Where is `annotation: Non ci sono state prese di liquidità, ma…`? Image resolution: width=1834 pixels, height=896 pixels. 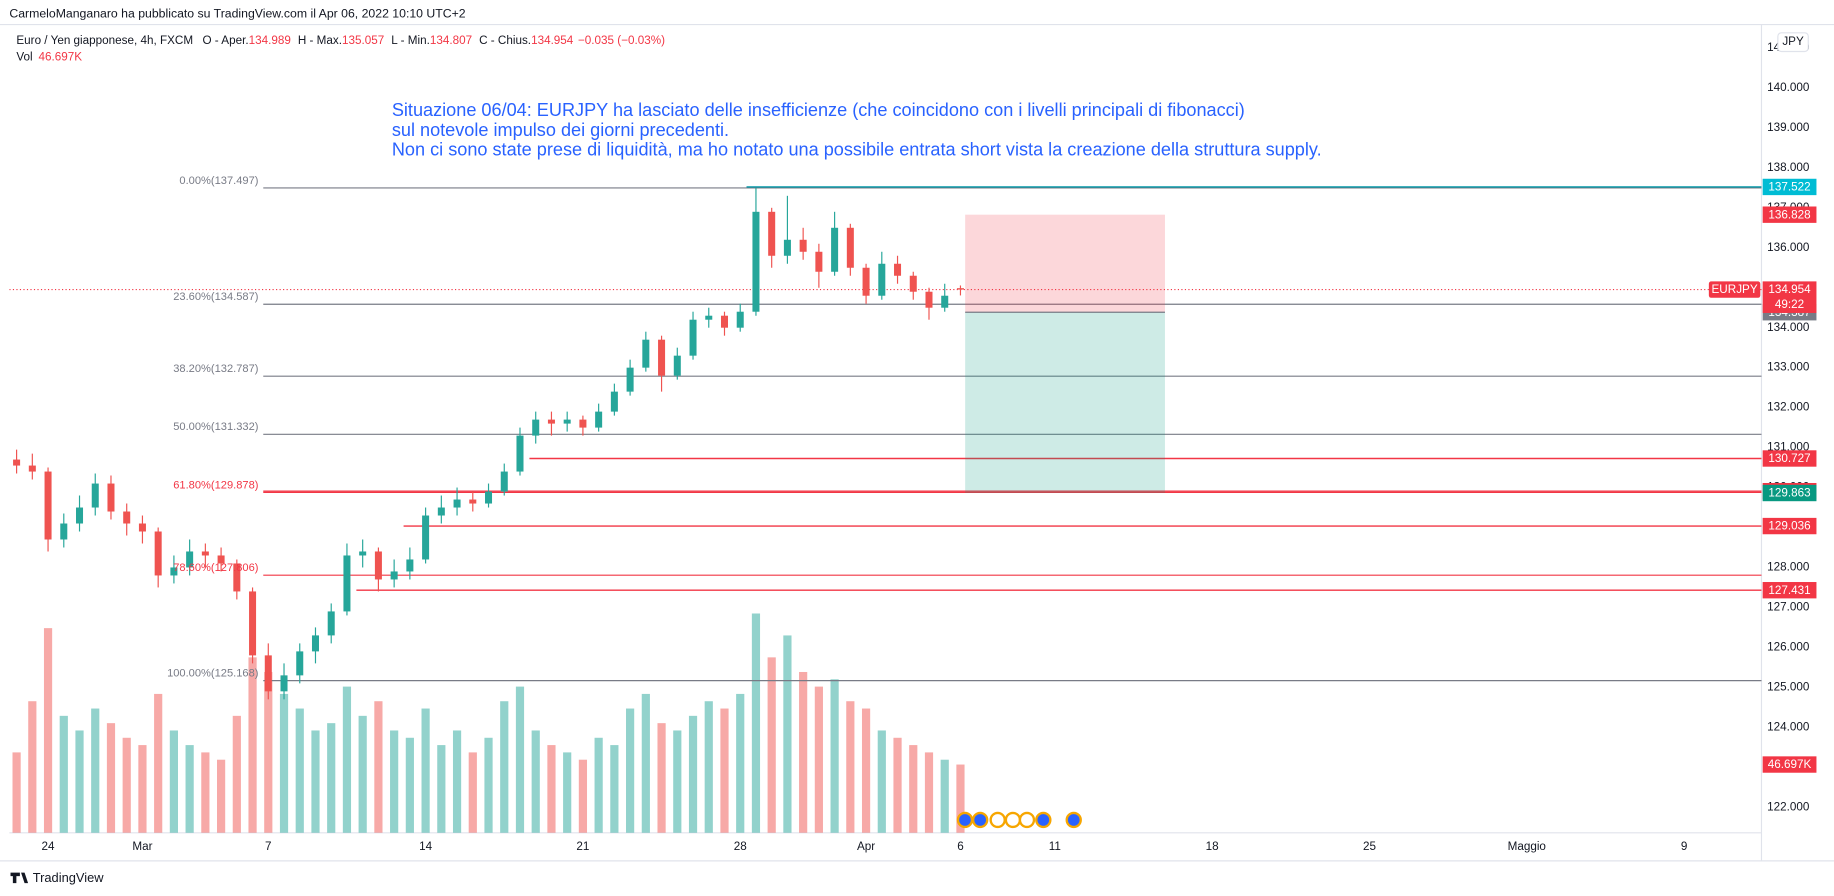 annotation: Non ci sono state prese di liquidità, ma… is located at coordinates (857, 150).